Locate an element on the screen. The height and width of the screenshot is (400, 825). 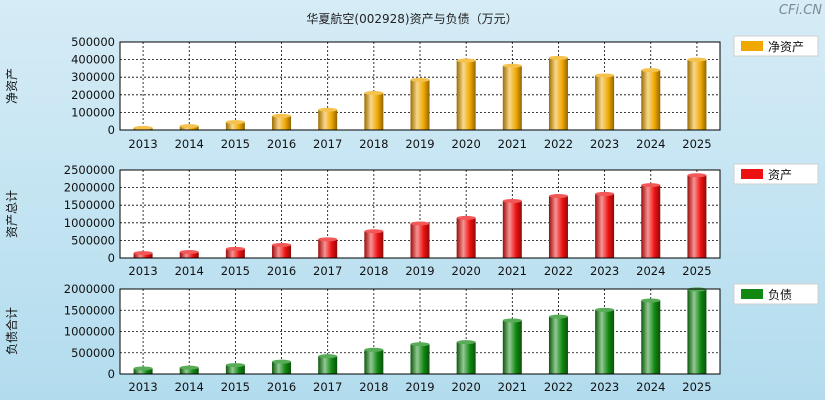
y-axis-label: 净资产 is located at coordinates (12, 86).